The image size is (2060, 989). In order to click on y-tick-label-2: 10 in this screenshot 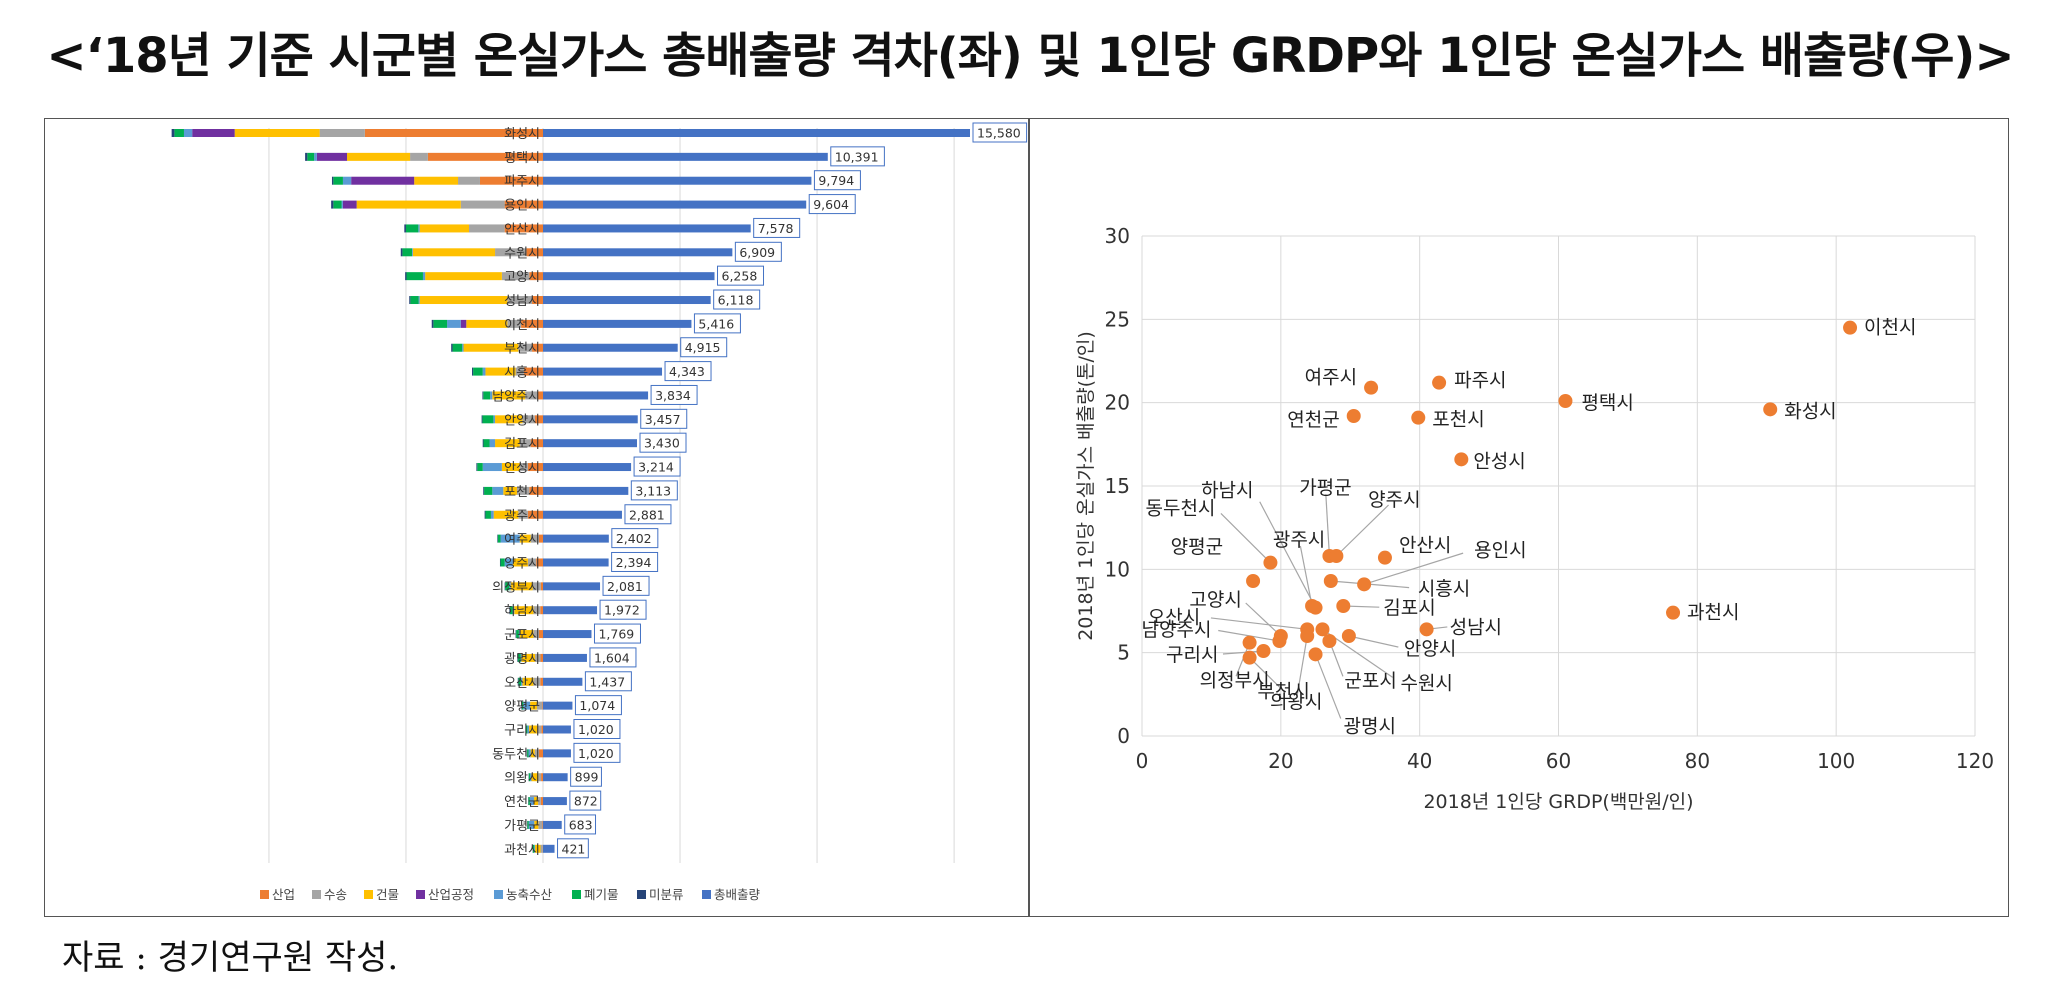, I will do `click(1117, 569)`.